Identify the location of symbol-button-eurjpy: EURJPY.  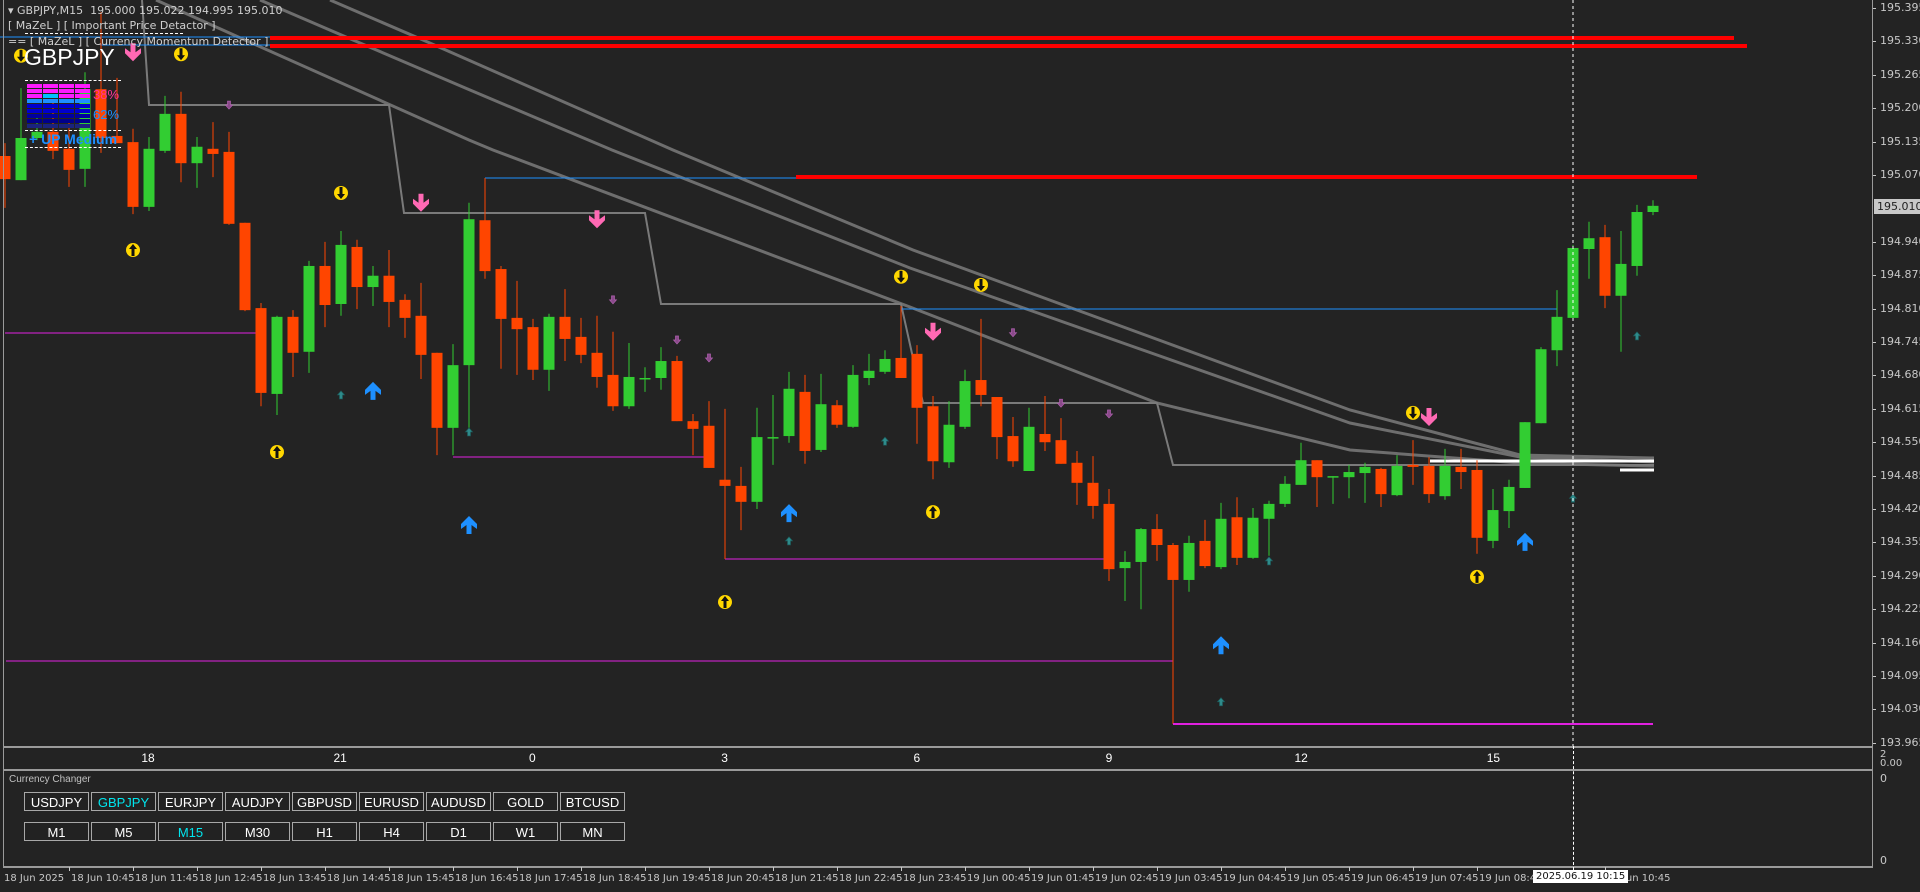
(190, 801).